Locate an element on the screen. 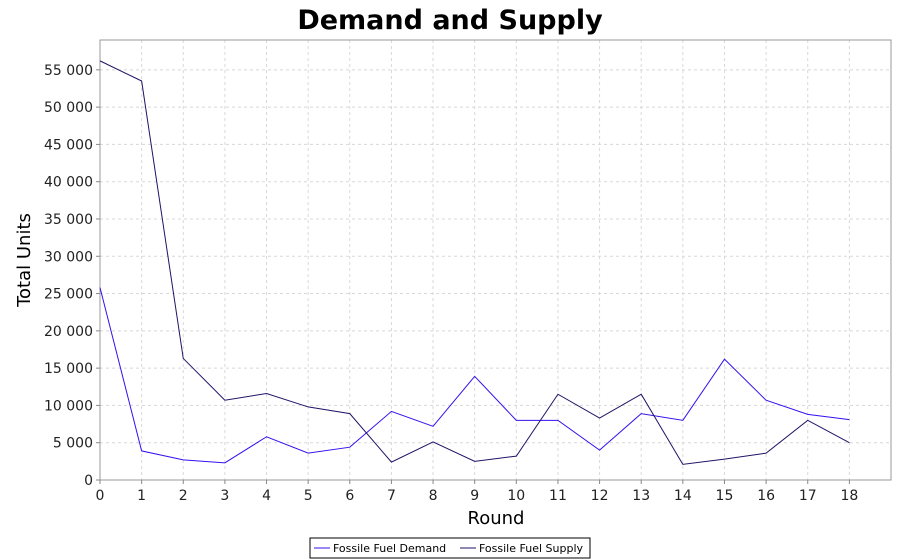 This screenshot has width=900, height=560. legend-label-supply: Fossile Fuel Supply is located at coordinates (531, 548).